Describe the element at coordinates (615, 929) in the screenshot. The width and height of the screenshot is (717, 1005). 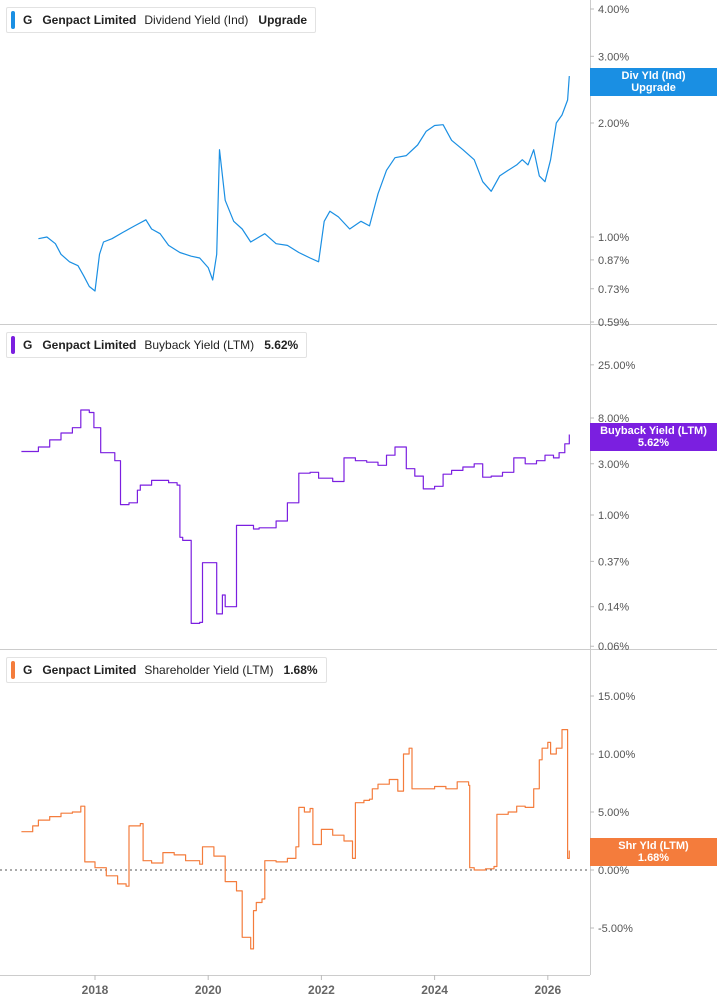
I see `y-tick-label: -5.00%` at that location.